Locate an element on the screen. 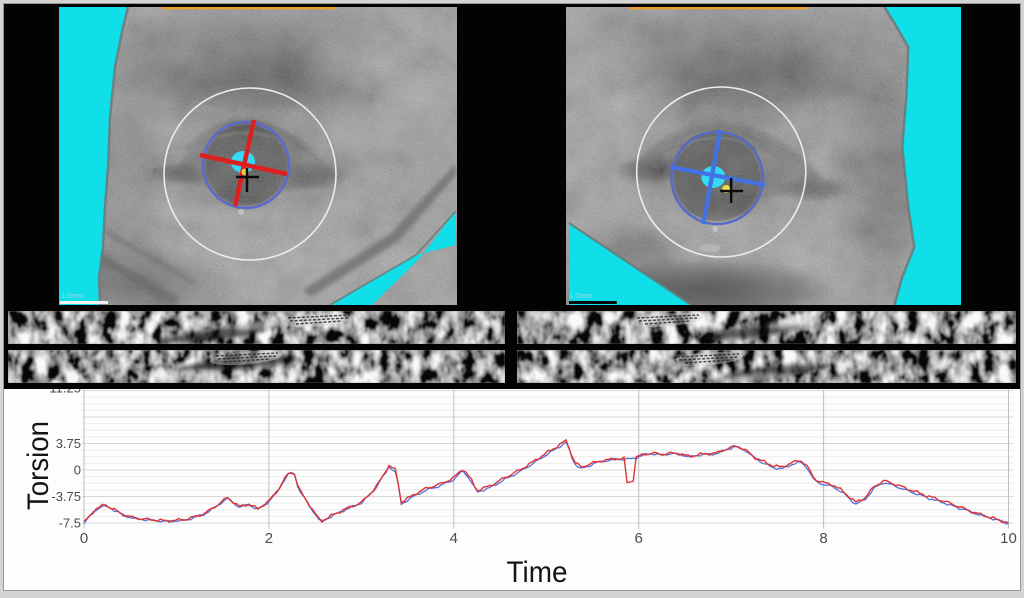  svg-text: -7.5 is located at coordinates (70, 523).